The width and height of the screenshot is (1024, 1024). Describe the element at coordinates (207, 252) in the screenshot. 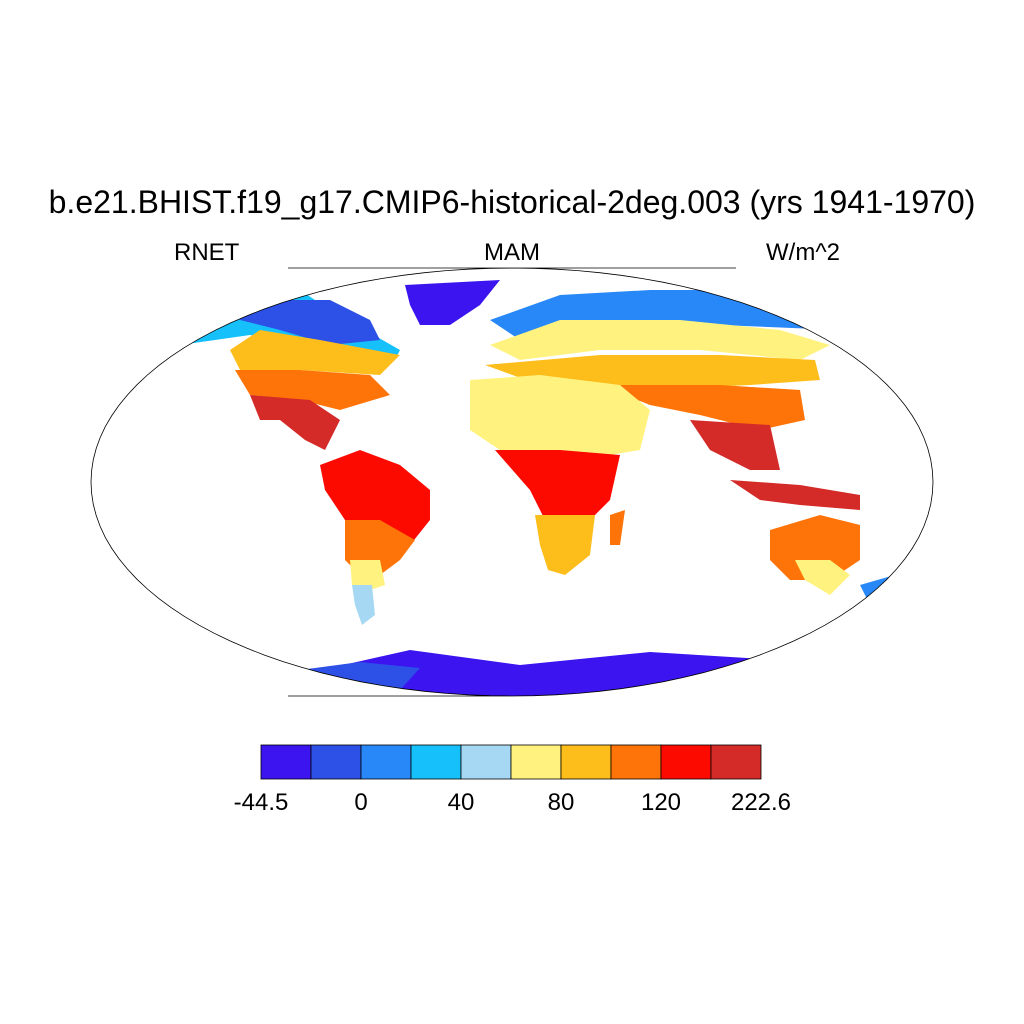

I see `variable-label: RNET` at that location.